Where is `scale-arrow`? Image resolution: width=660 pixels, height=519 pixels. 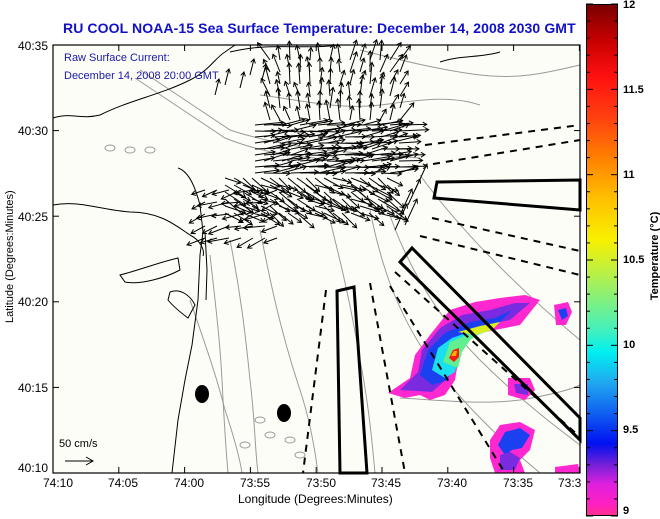
scale-arrow is located at coordinates (80, 461).